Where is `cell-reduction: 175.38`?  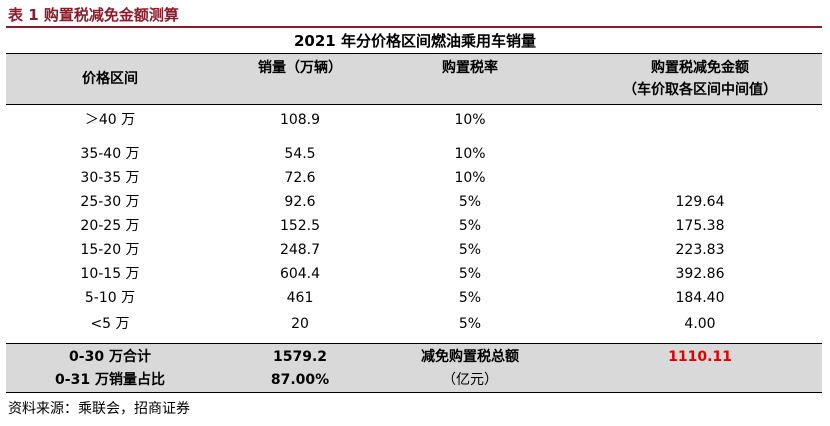
cell-reduction: 175.38 is located at coordinates (700, 226).